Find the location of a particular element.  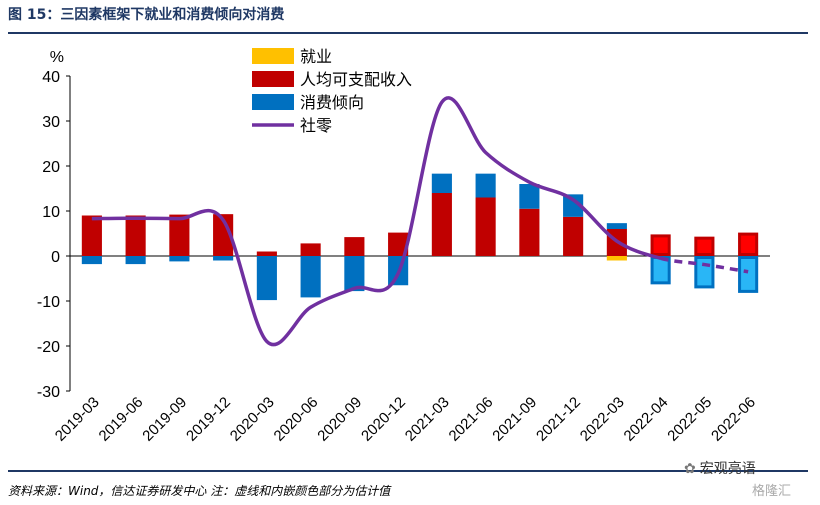

figure-title: 图 15：三因素框架下就业和消费倾向对消费 is located at coordinates (146, 15).